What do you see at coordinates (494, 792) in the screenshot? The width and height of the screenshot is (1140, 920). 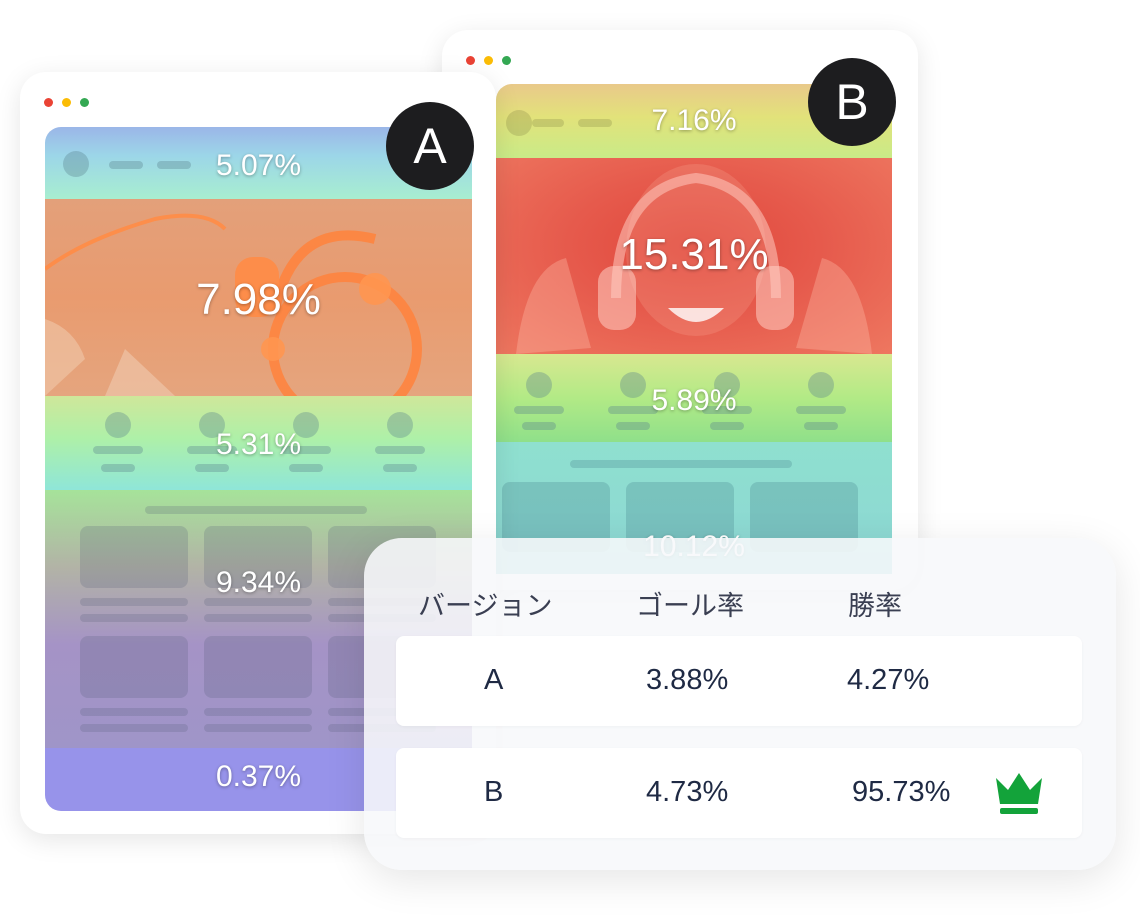 I see `version-cell: B` at bounding box center [494, 792].